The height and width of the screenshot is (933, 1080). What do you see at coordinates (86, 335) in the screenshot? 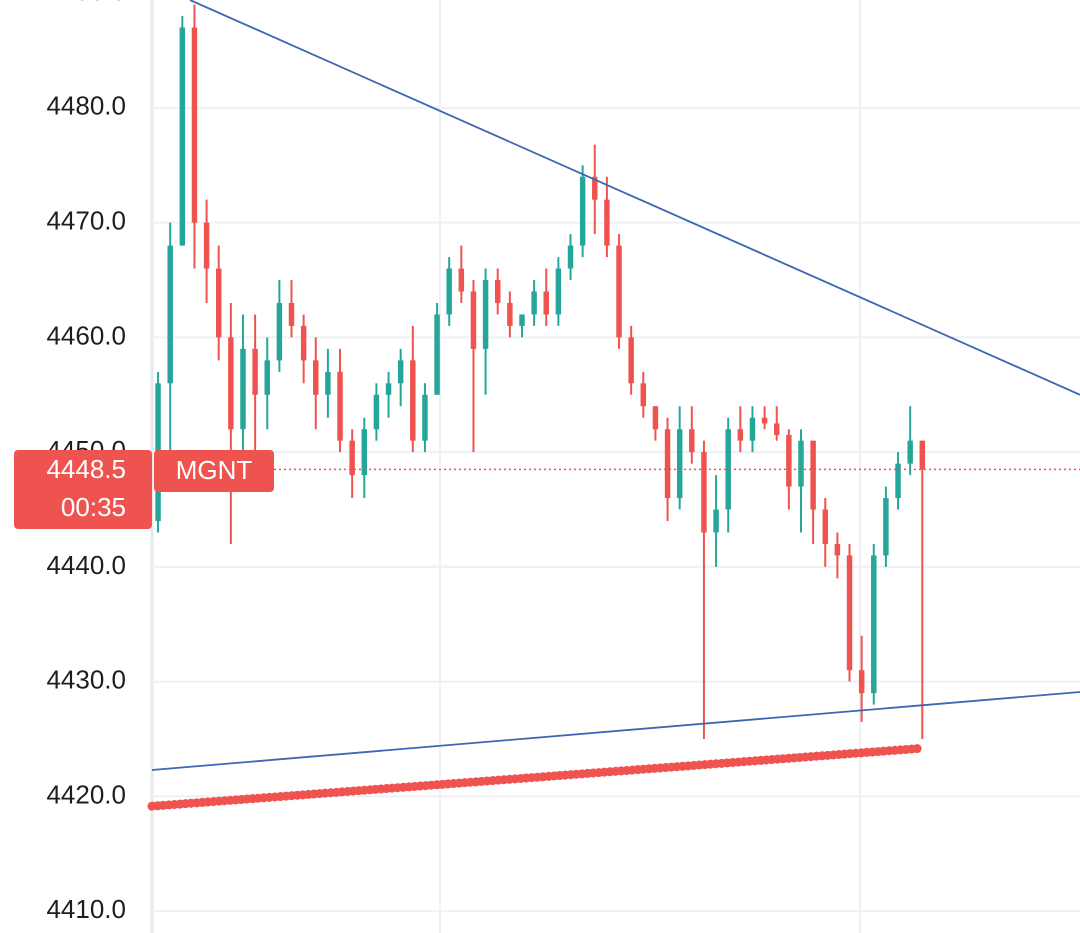
I see `y-tick-label: 4460.0` at bounding box center [86, 335].